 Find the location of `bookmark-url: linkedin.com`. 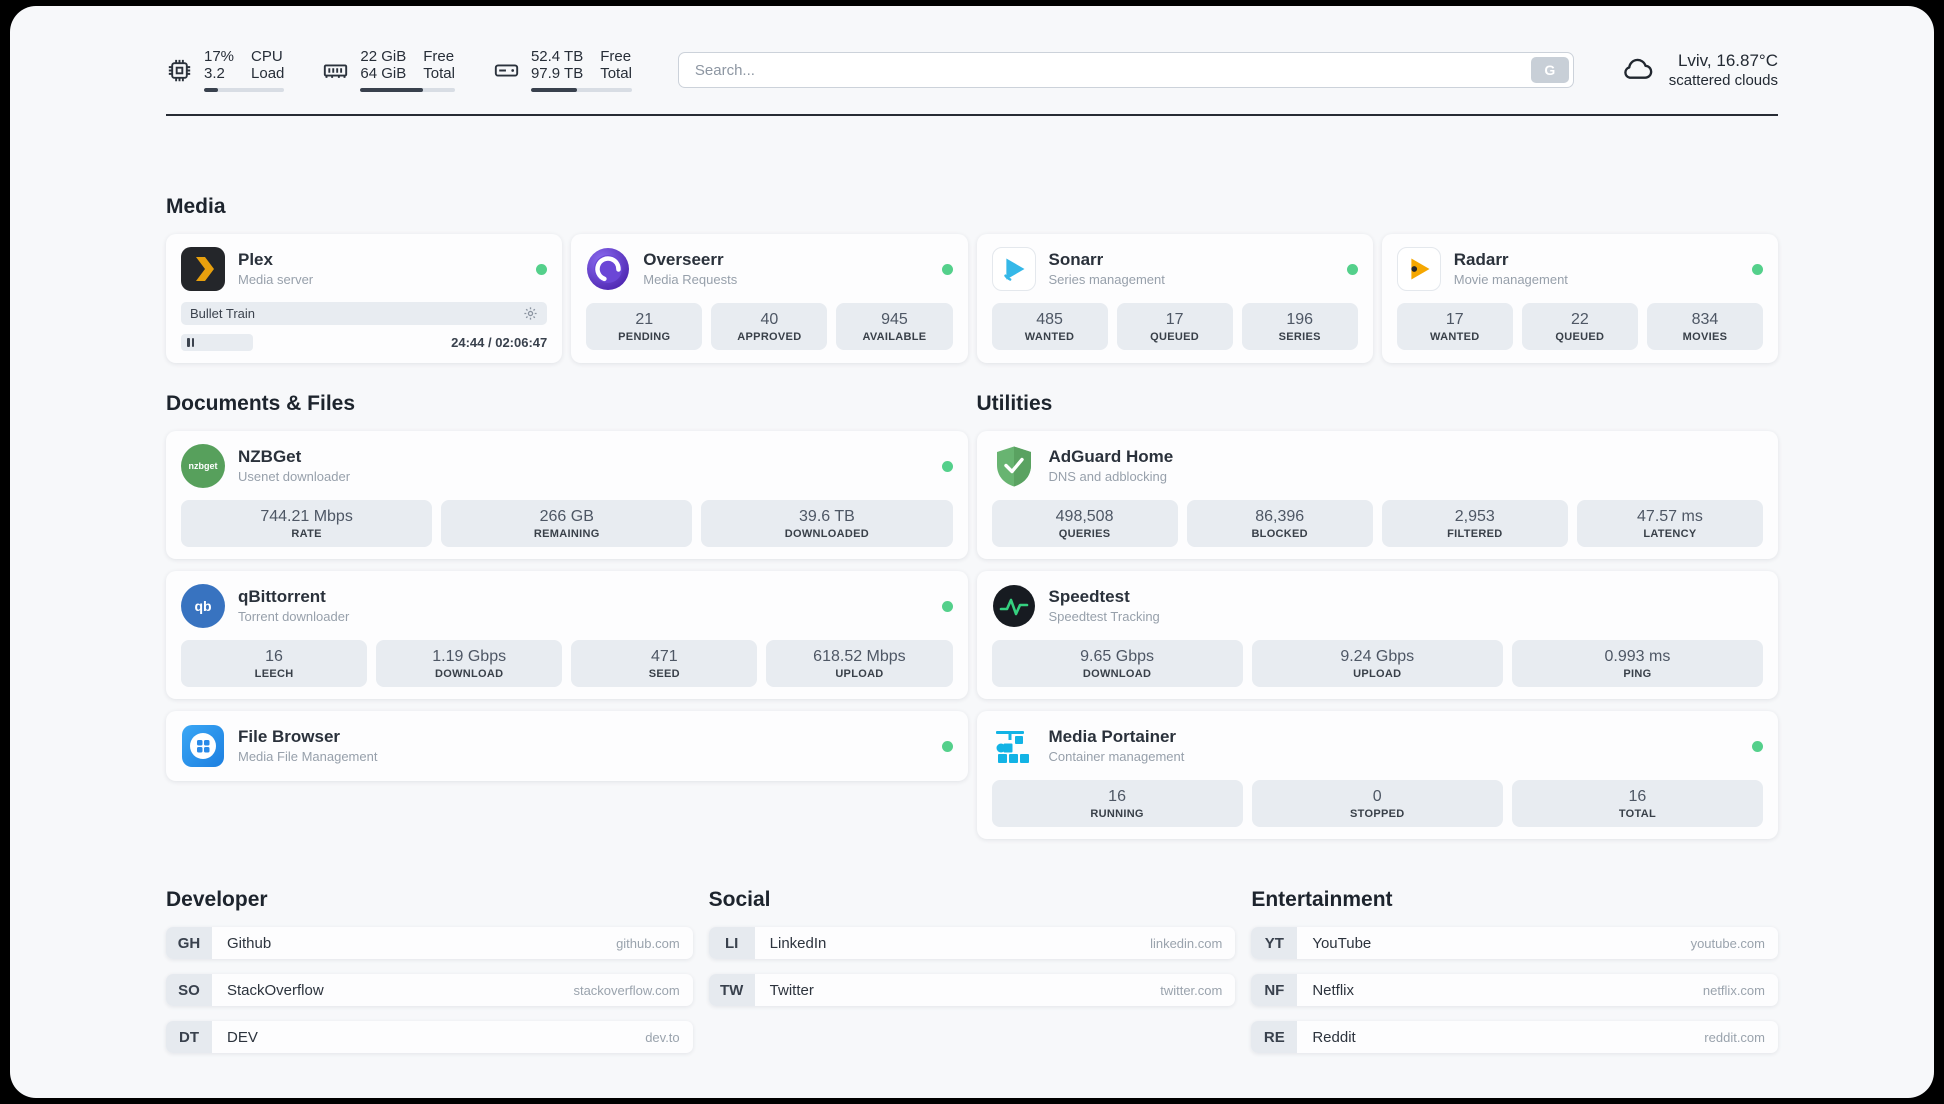

bookmark-url: linkedin.com is located at coordinates (1186, 943).